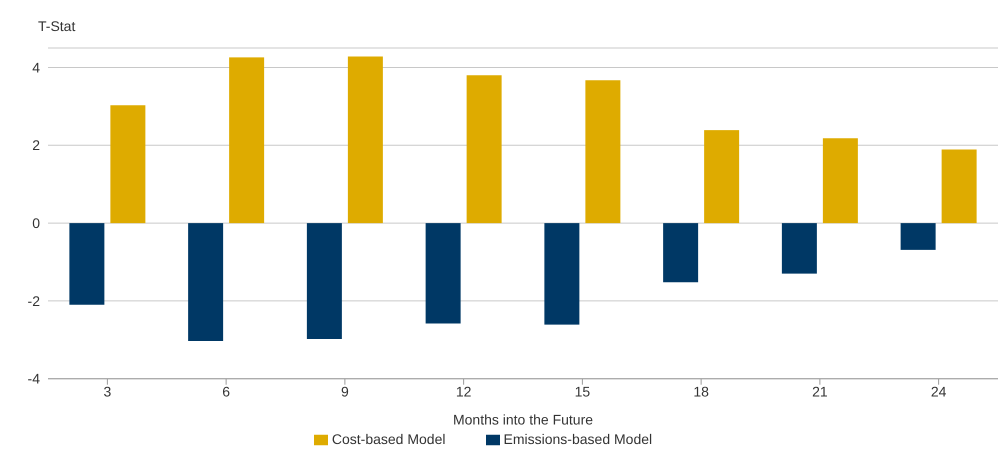 The width and height of the screenshot is (998, 457). I want to click on legend-label: Emissions-based Model, so click(578, 438).